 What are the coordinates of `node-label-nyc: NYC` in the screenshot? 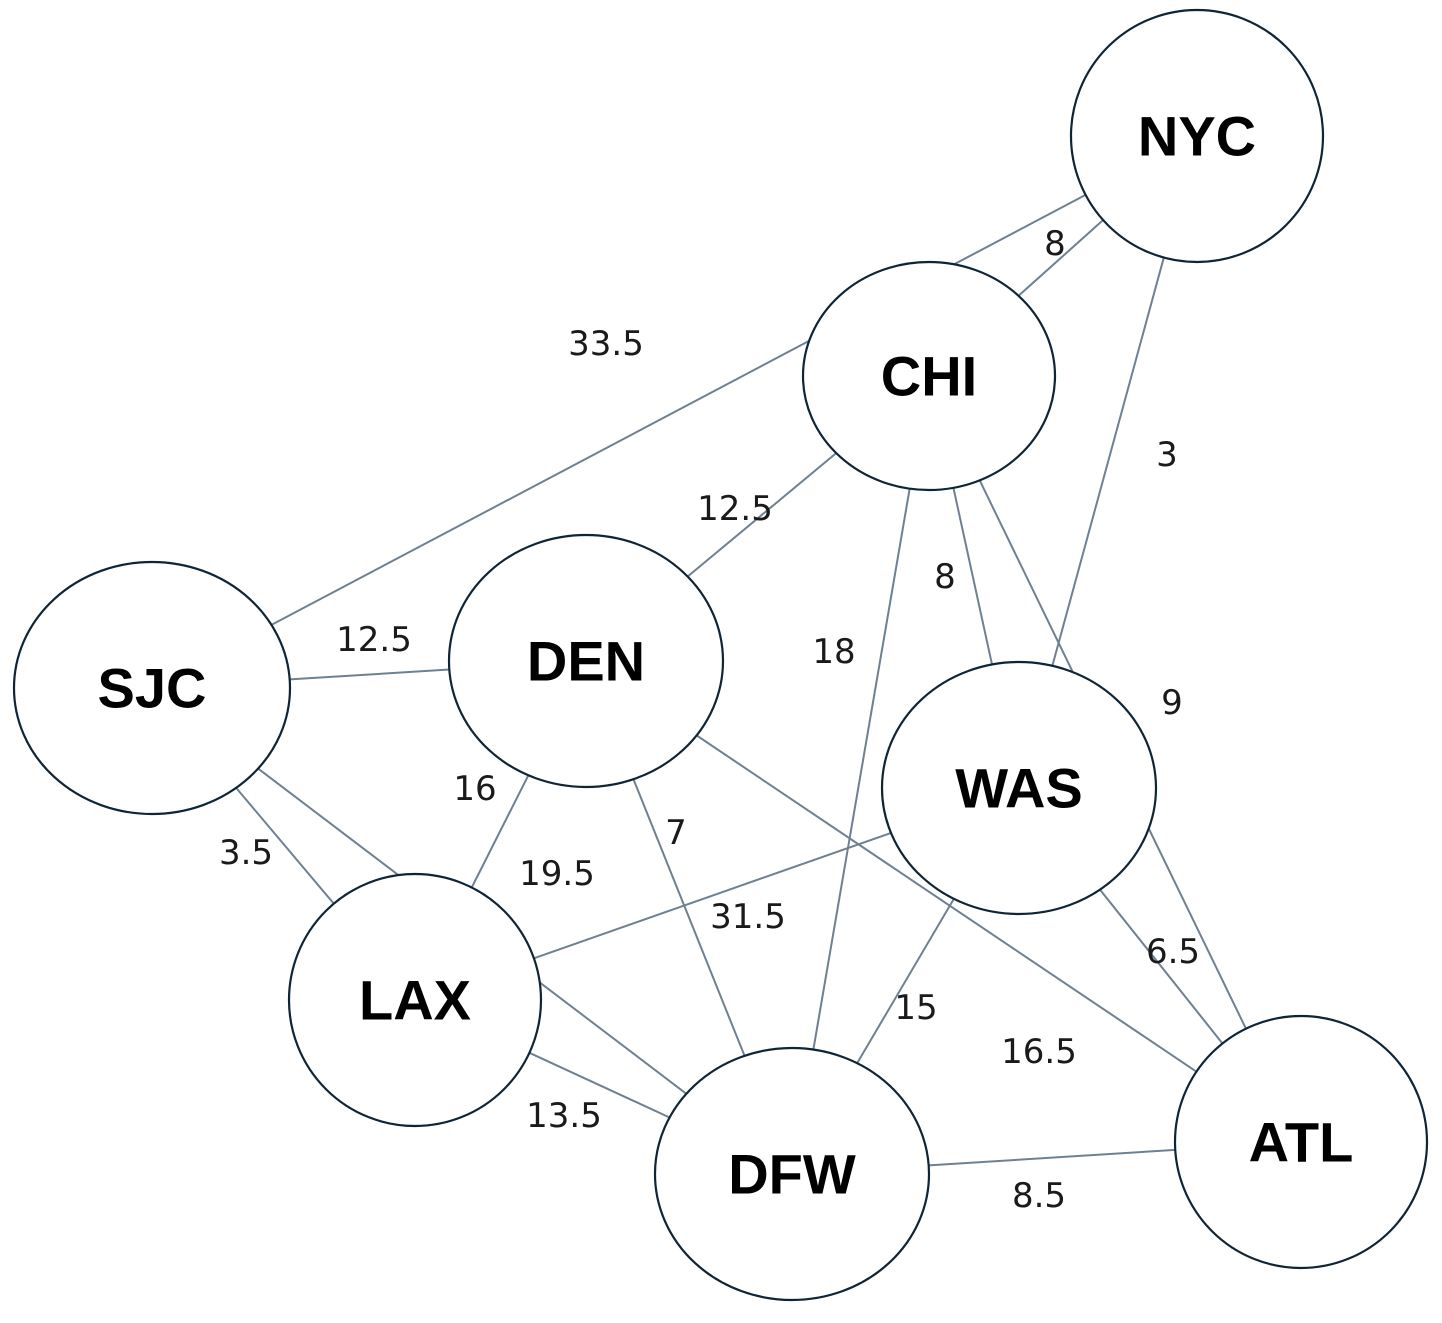 It's located at (1197, 136).